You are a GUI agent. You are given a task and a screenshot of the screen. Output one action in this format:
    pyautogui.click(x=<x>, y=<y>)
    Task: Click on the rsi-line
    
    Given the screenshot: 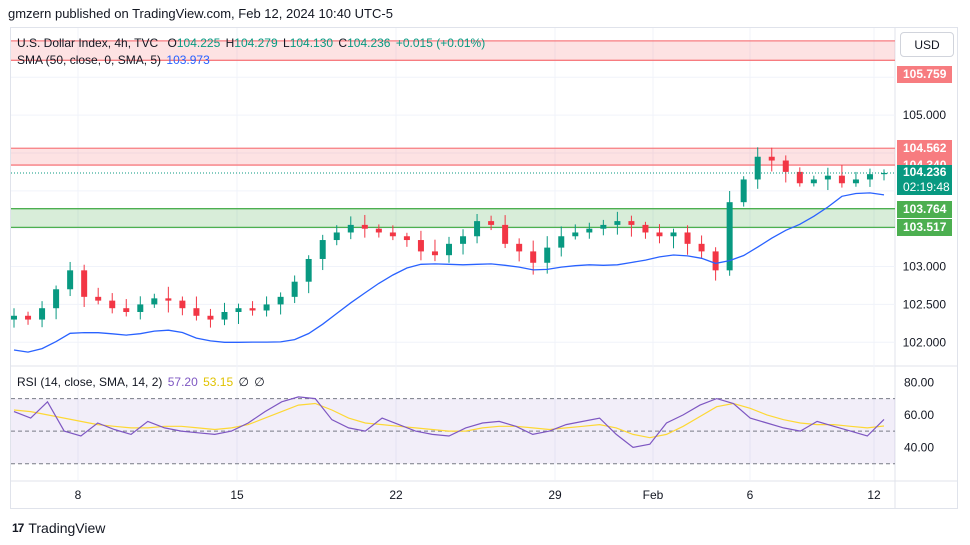 What is the action you would take?
    pyautogui.click(x=449, y=422)
    